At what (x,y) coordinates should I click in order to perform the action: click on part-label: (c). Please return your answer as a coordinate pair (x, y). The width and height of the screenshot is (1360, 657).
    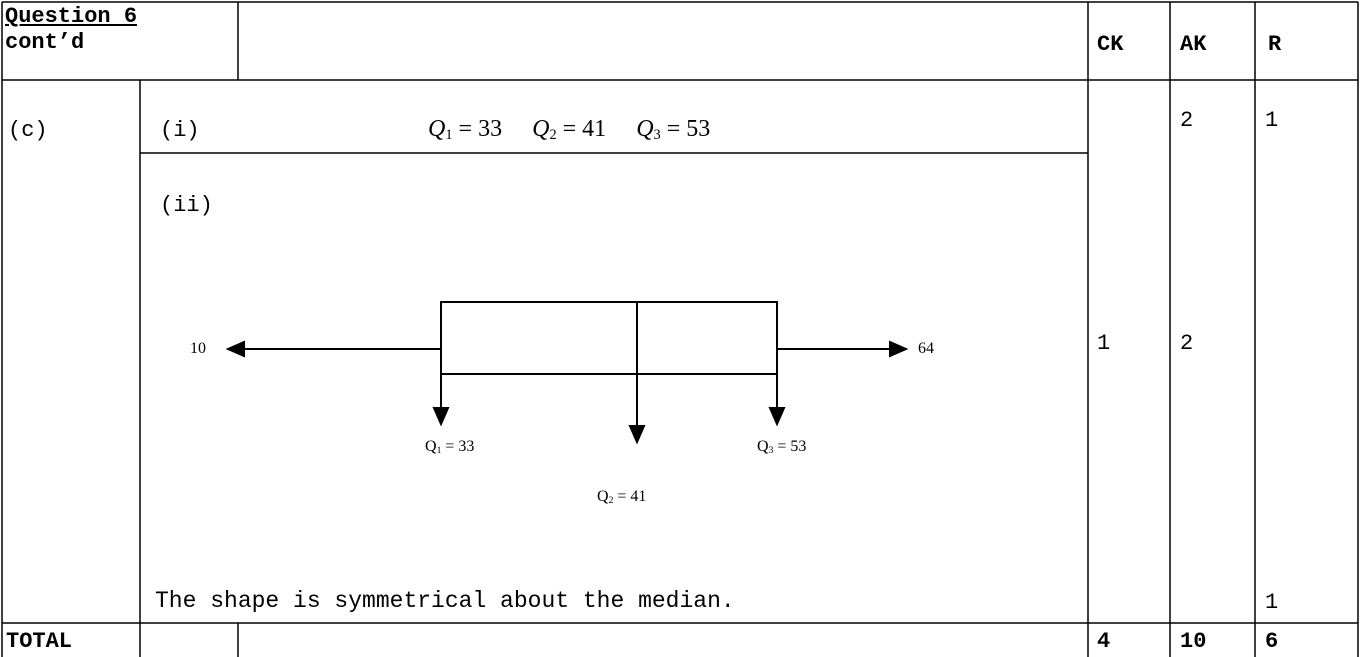
    Looking at the image, I should click on (28, 130).